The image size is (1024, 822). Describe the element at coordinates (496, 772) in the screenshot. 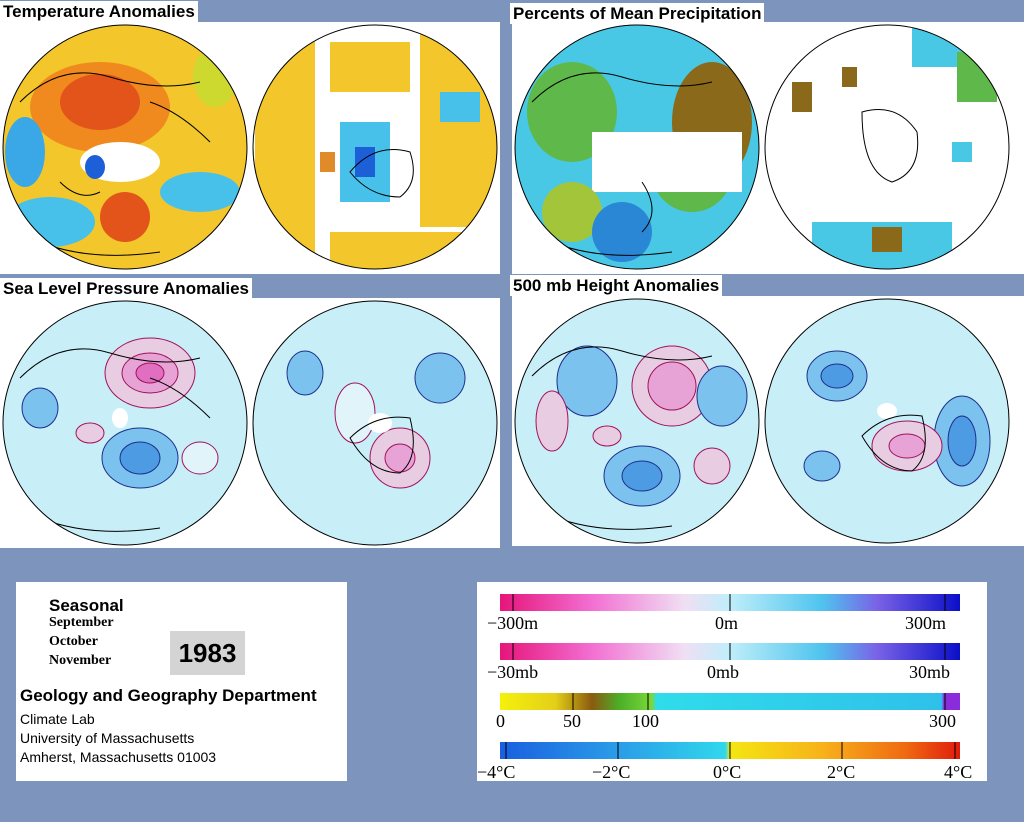

I see `temp-minus4-label: −4°C` at that location.